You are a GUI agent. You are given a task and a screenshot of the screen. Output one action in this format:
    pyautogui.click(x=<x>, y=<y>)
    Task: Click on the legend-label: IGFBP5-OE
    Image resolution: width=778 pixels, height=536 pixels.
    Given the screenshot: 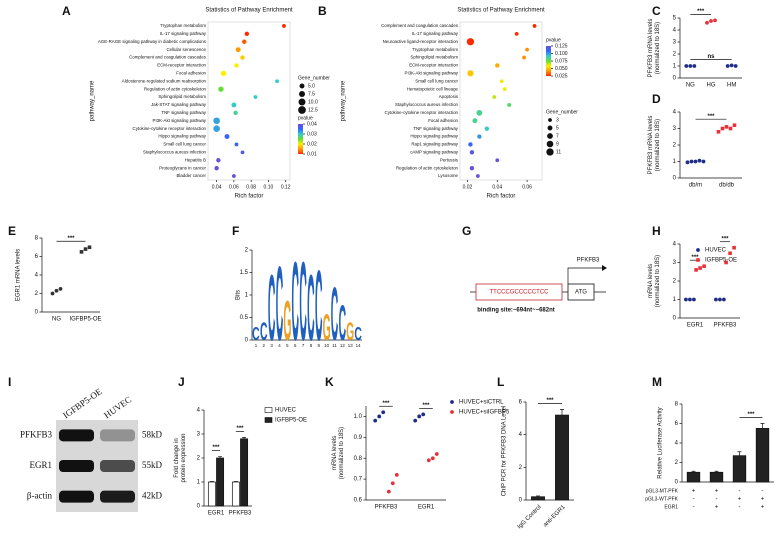 What is the action you would take?
    pyautogui.click(x=721, y=261)
    